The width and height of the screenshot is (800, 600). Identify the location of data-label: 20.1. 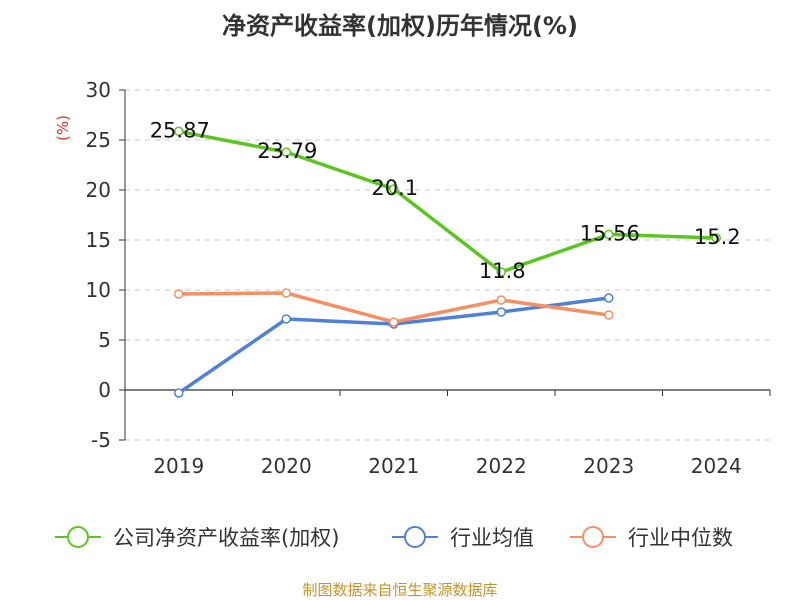
(394, 188).